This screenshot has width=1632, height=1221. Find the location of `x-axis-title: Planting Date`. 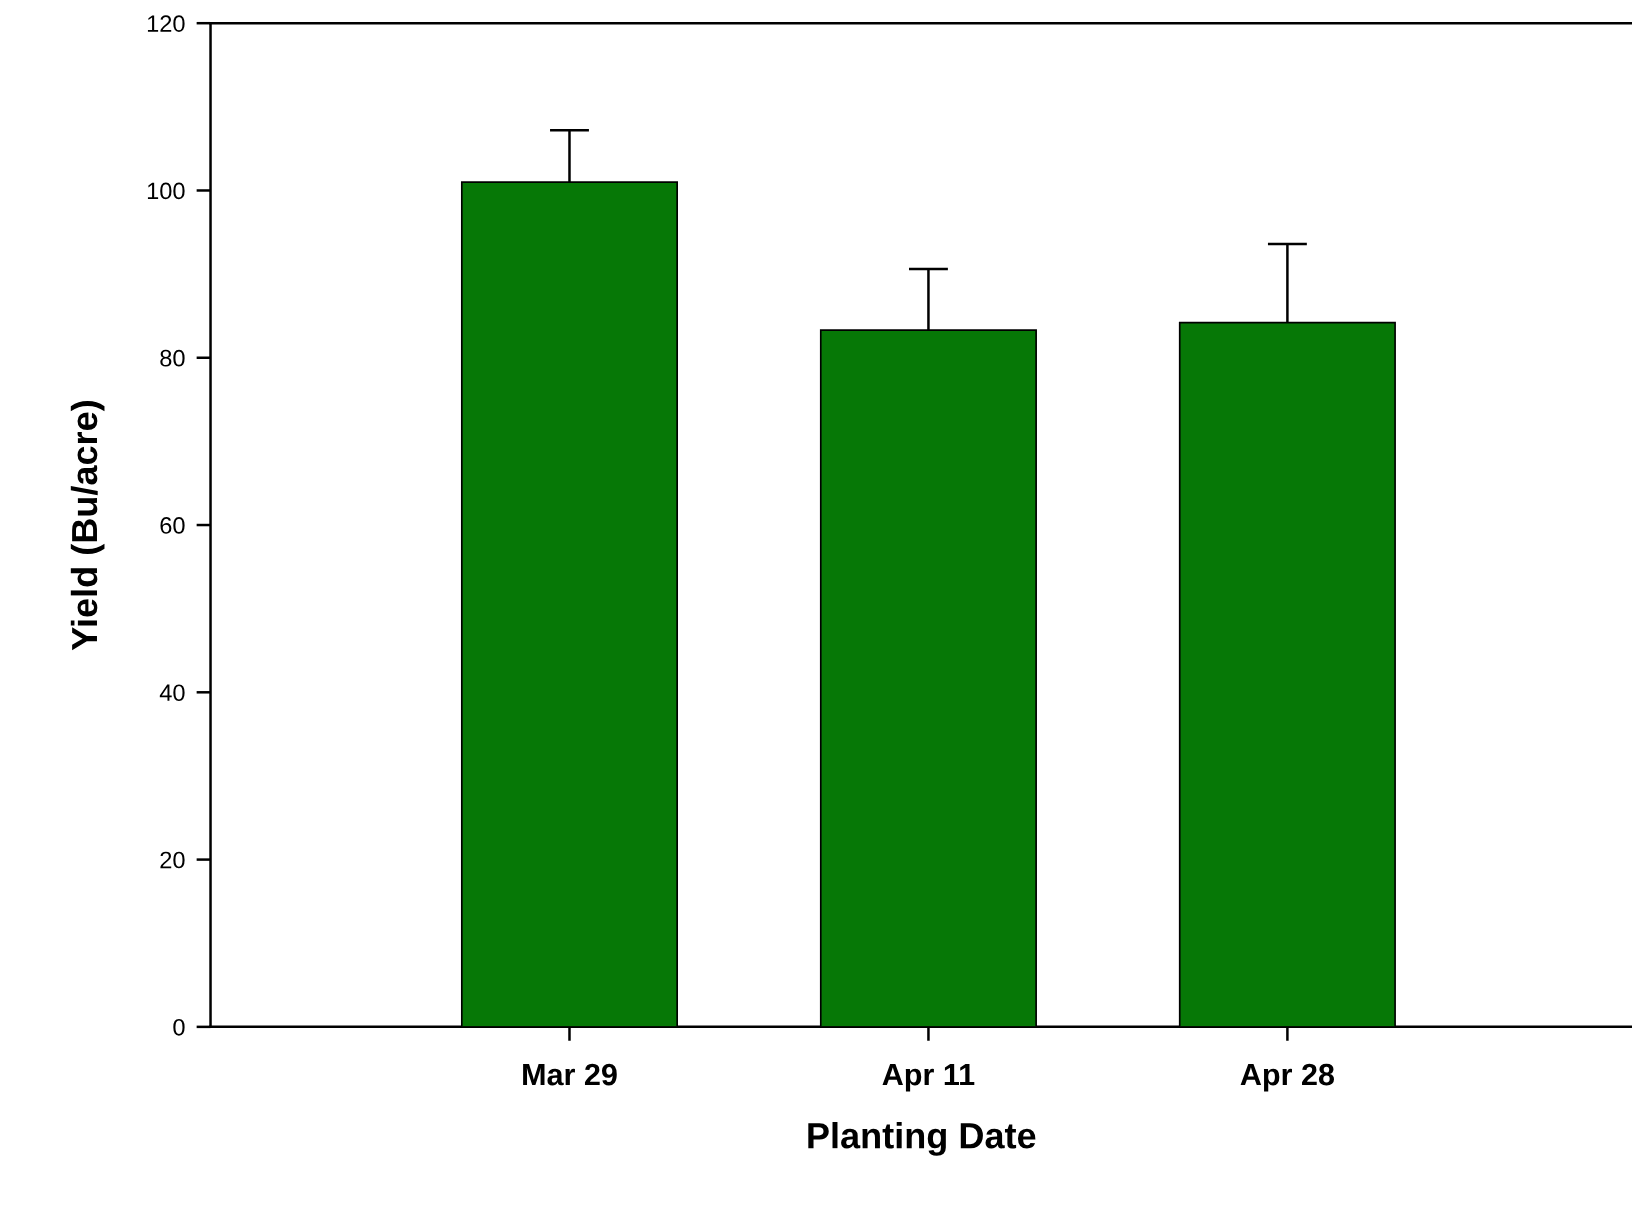

x-axis-title: Planting Date is located at coordinates (922, 1139).